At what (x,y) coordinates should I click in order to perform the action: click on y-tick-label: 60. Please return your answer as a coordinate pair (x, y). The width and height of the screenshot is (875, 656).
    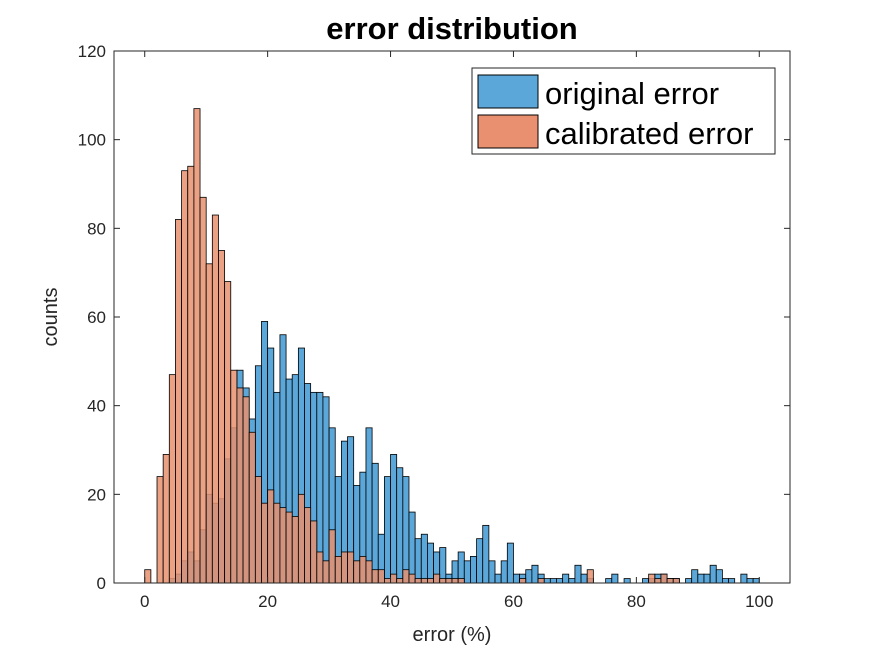
    Looking at the image, I should click on (96, 317).